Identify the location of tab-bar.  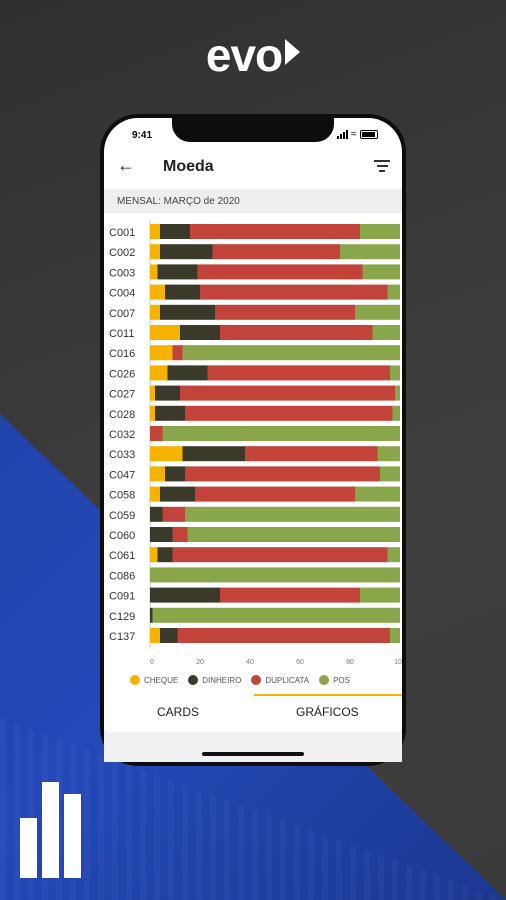
(253, 712).